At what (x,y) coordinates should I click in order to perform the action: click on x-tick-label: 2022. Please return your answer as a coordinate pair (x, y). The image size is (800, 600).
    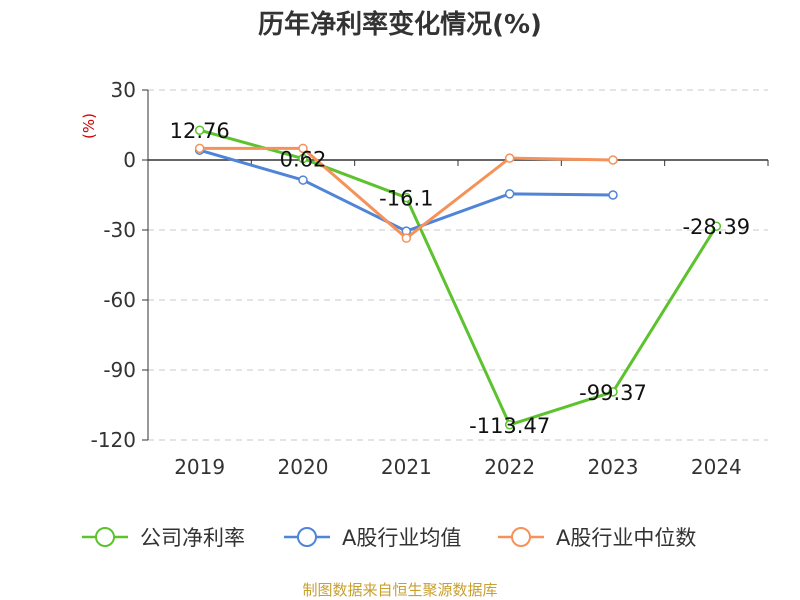
    Looking at the image, I should click on (509, 467).